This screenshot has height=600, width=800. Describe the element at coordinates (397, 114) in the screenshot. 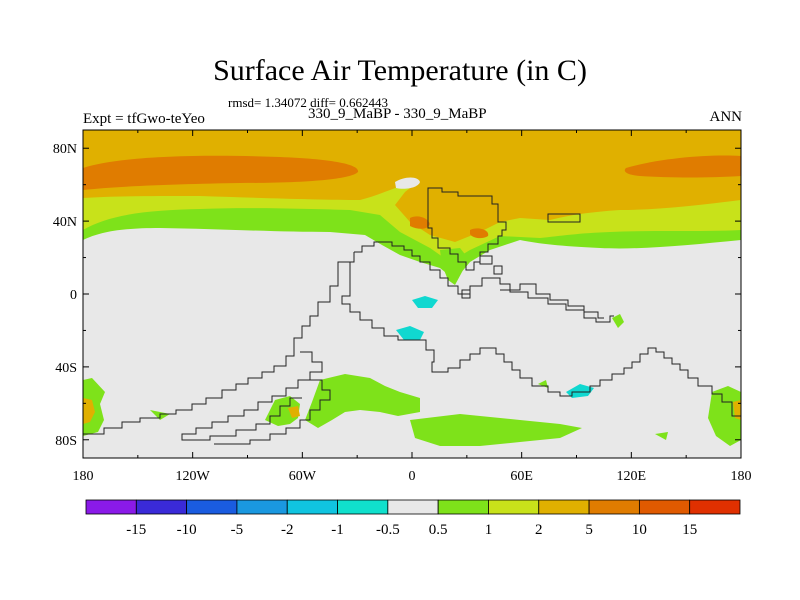

I see `experiment-subtitle: 330_9_MaBP - 330_9_MaBP` at that location.